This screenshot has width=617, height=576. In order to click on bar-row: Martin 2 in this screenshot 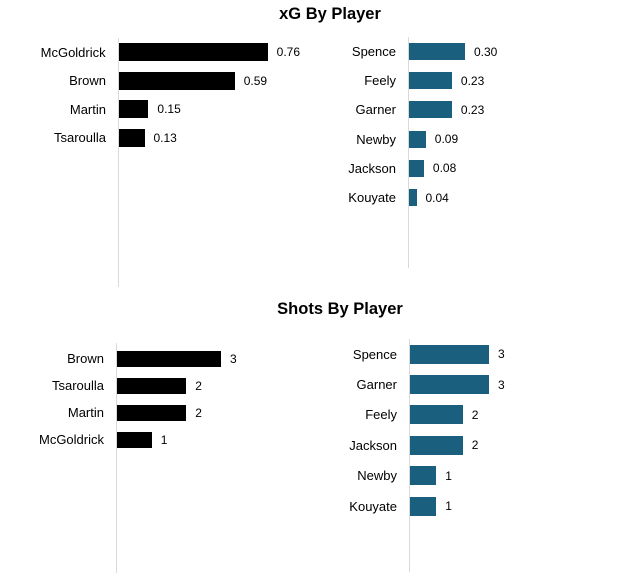, I will do `click(150, 412)`.